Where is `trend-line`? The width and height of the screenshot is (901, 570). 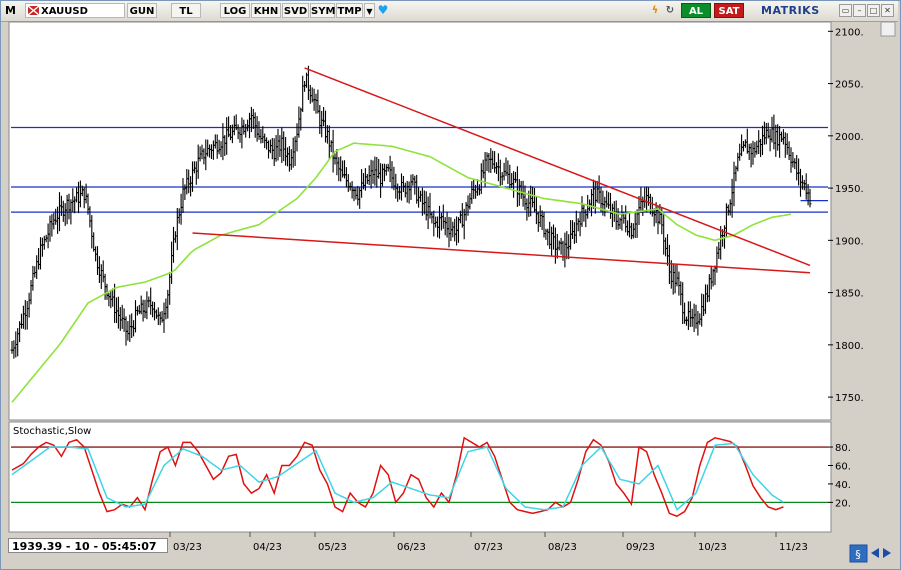
trend-line is located at coordinates (501, 253).